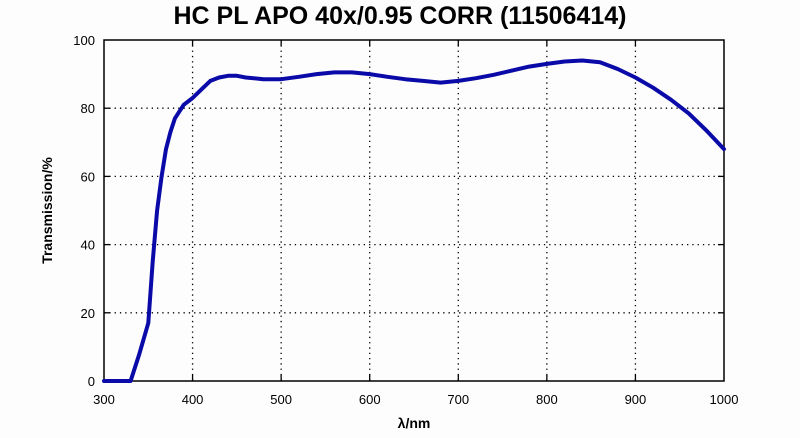  What do you see at coordinates (547, 399) in the screenshot?
I see `x-tick-label: 800` at bounding box center [547, 399].